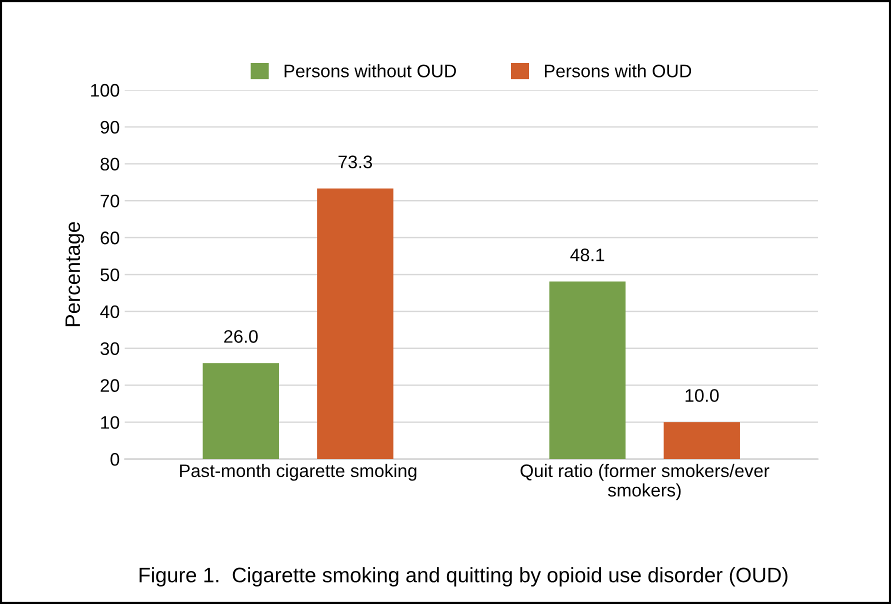 This screenshot has width=891, height=604. I want to click on legend-label: Persons without OUD, so click(370, 71).